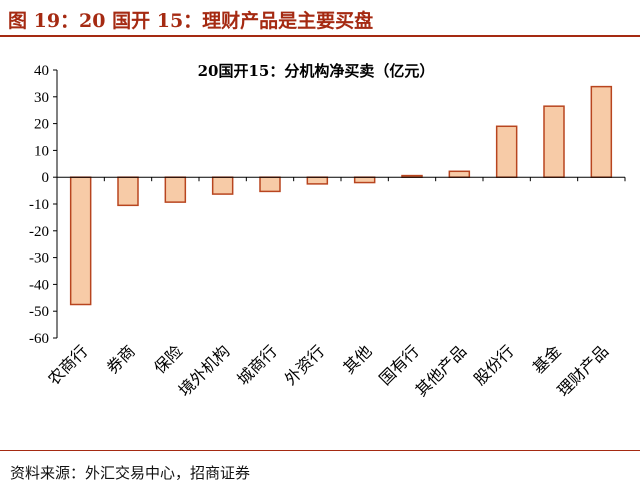 This screenshot has width=640, height=494. I want to click on y-axis: 40 30 20 10 0 -10 -20 -30 -40 -50 -60, so click(43, 205).